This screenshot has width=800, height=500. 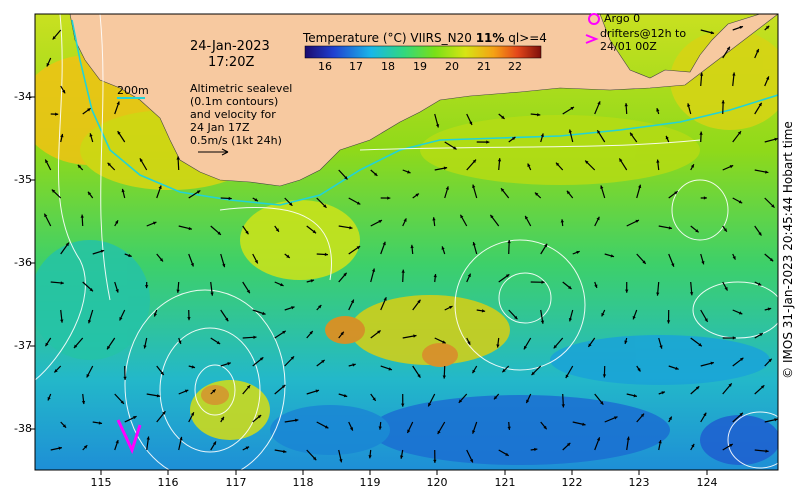 What do you see at coordinates (23, 96) in the screenshot?
I see `lat-tick: -34` at bounding box center [23, 96].